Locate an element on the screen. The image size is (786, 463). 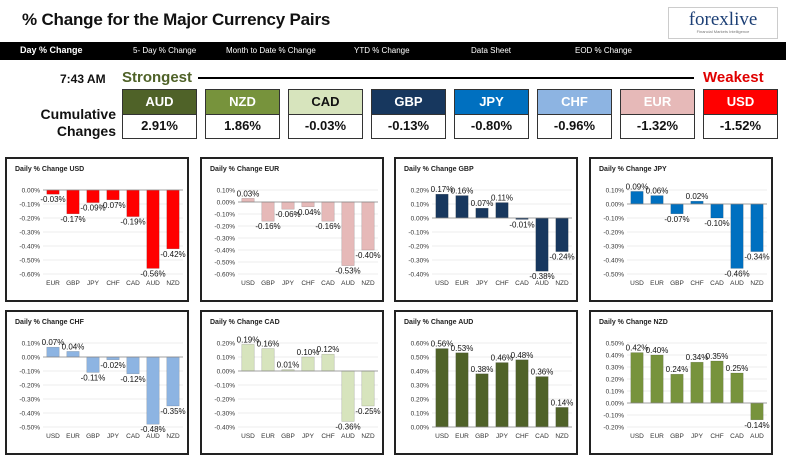
currency-code: CAD is located at coordinates (325, 102).